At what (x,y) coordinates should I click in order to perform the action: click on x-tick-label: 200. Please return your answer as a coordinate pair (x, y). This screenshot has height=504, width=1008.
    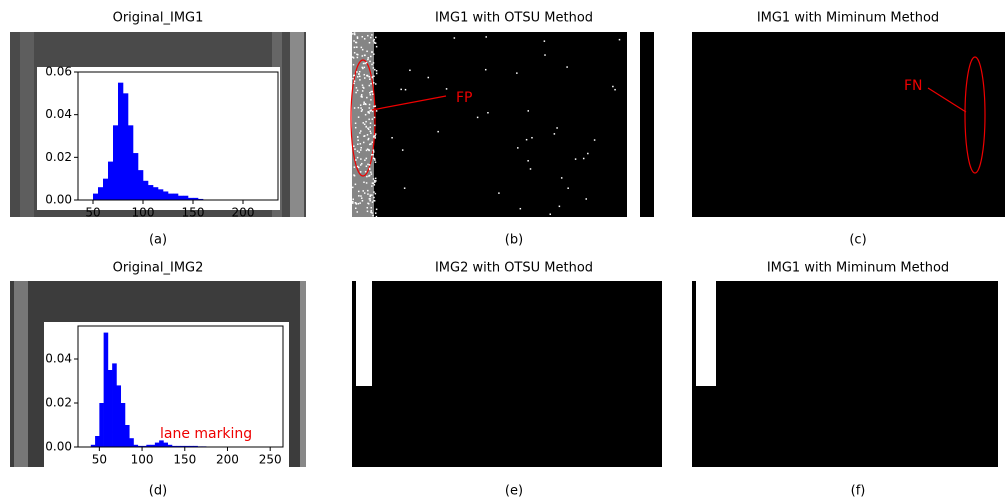
    Looking at the image, I should click on (243, 213).